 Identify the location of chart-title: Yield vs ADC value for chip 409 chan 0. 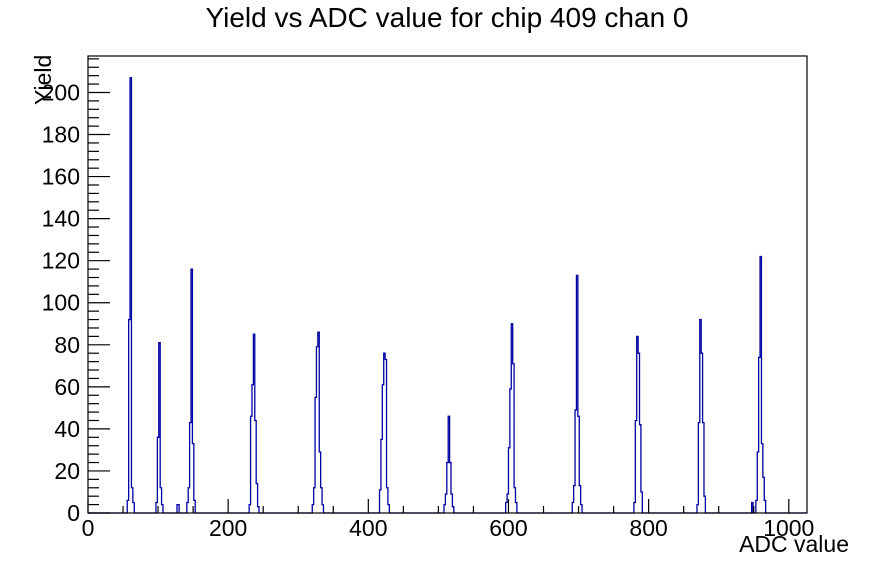
(446, 17).